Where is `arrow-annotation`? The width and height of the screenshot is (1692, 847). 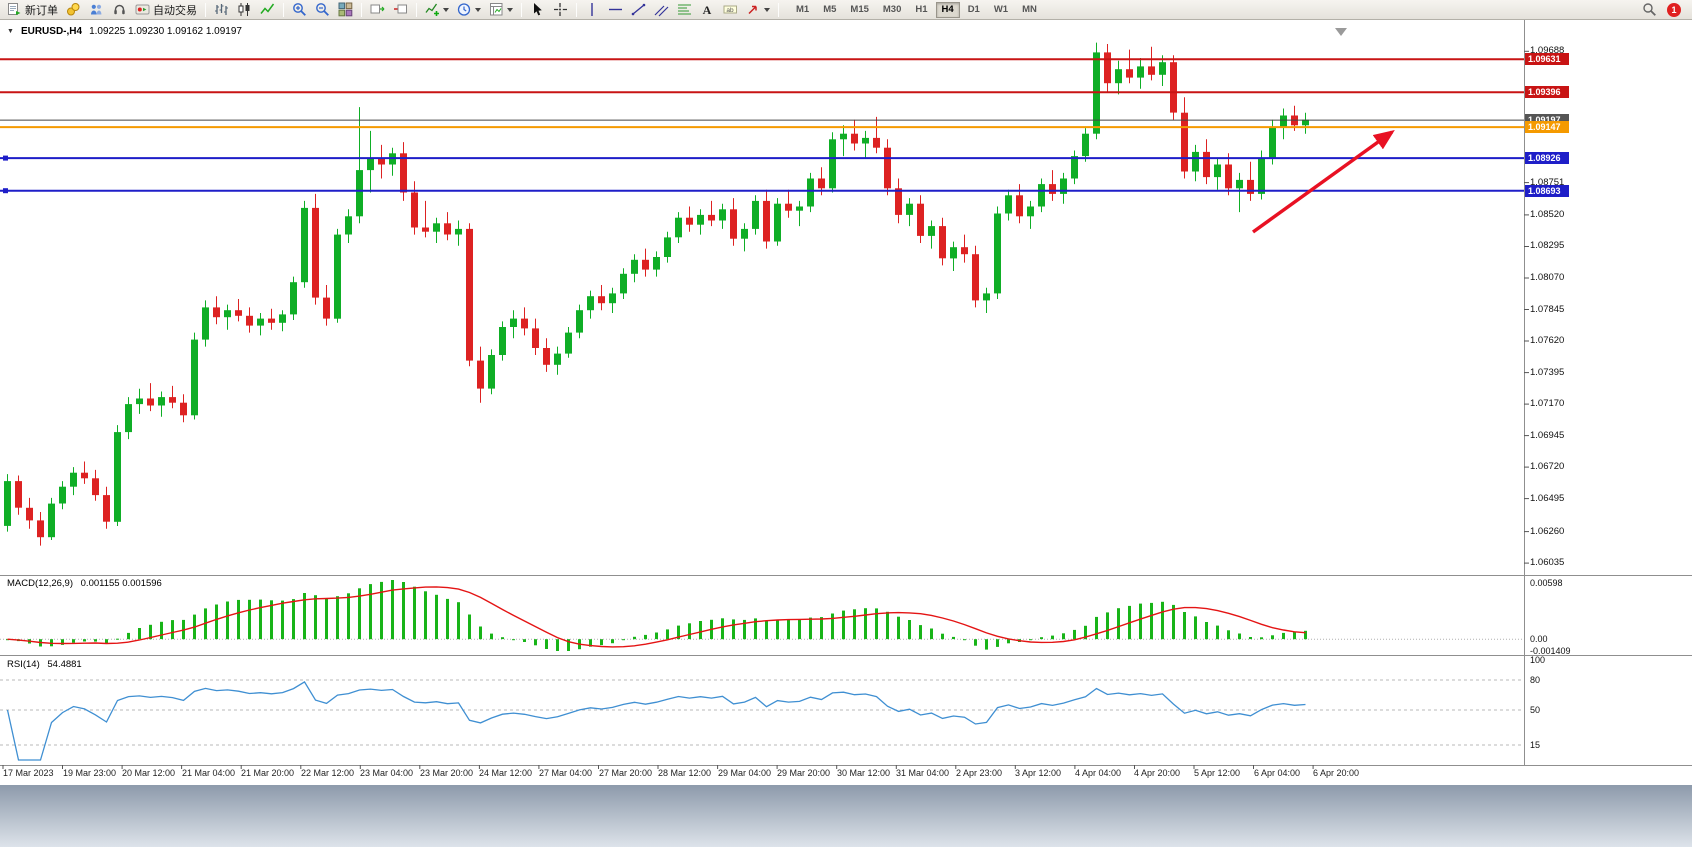 arrow-annotation is located at coordinates (1323, 181).